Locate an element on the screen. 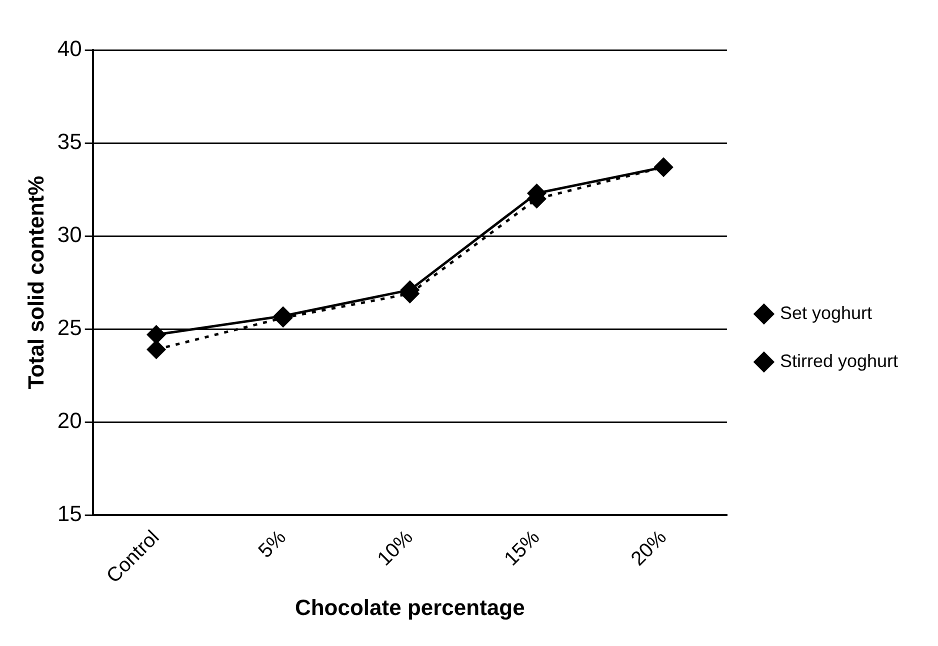 The height and width of the screenshot is (646, 938). legend-label: Stirred yoghurt is located at coordinates (839, 360).